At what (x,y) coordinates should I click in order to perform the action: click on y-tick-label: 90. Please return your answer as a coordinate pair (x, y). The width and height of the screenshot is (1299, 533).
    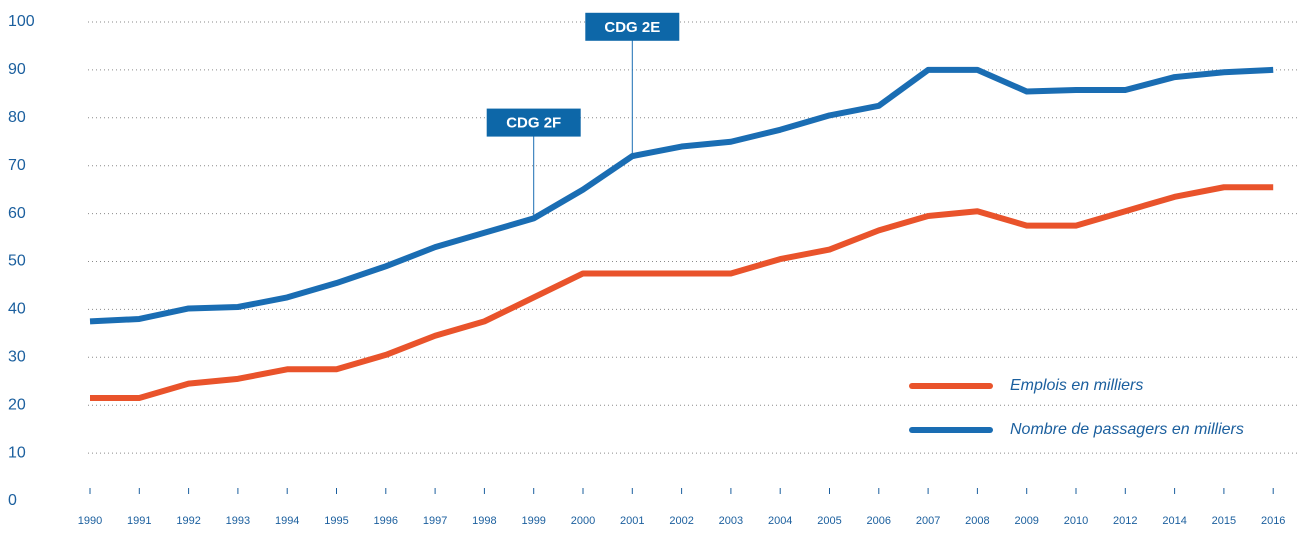
    Looking at the image, I should click on (17, 69).